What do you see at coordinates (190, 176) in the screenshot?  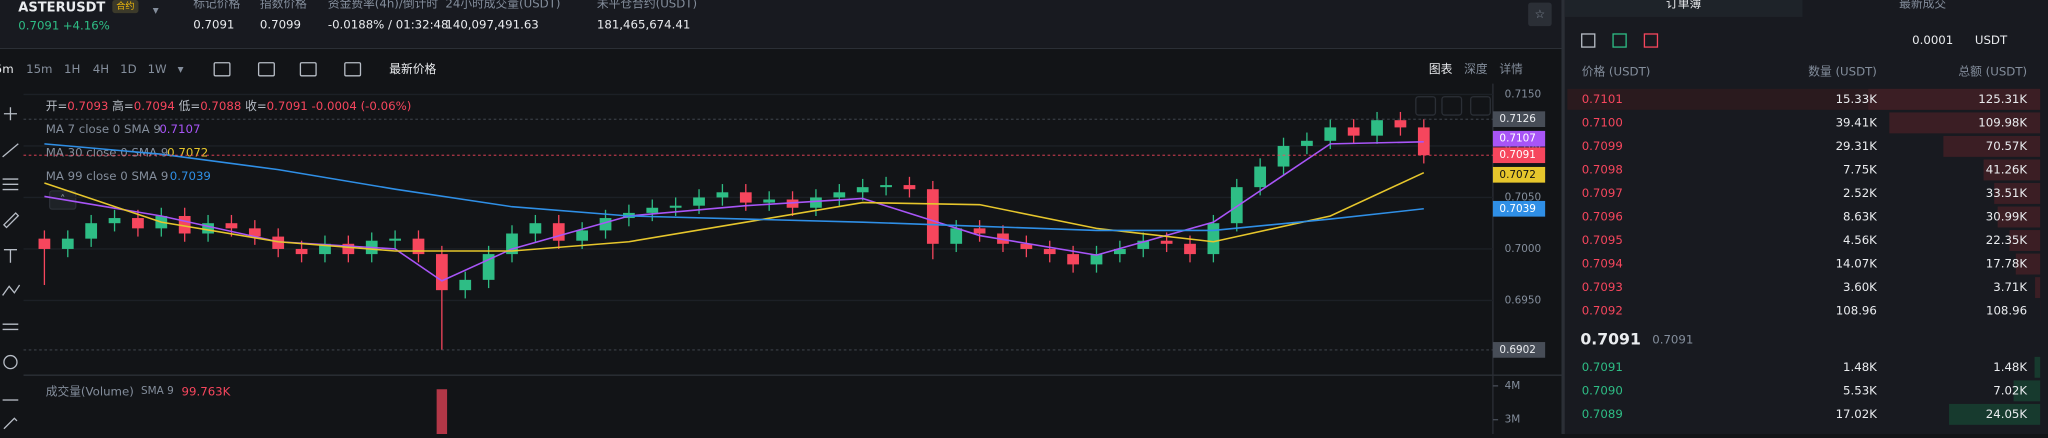 I see `ma-legend-value: 0.7039` at bounding box center [190, 176].